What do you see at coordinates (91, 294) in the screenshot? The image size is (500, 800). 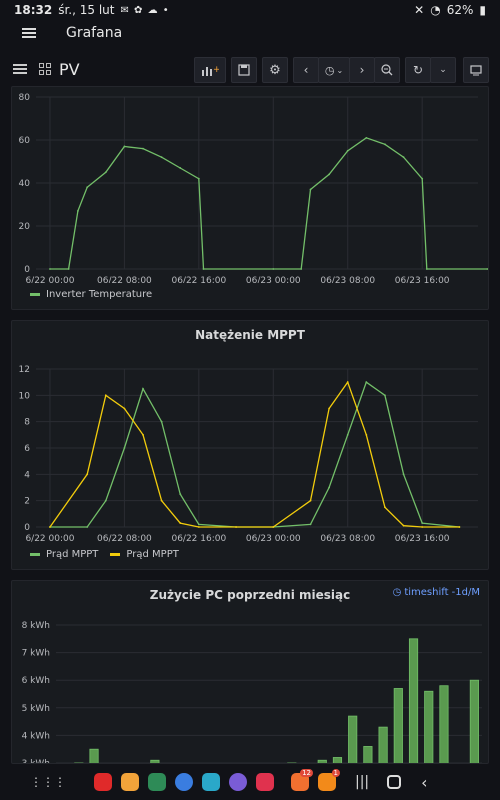 I see `temperature-legend: Inverter Temperature` at bounding box center [91, 294].